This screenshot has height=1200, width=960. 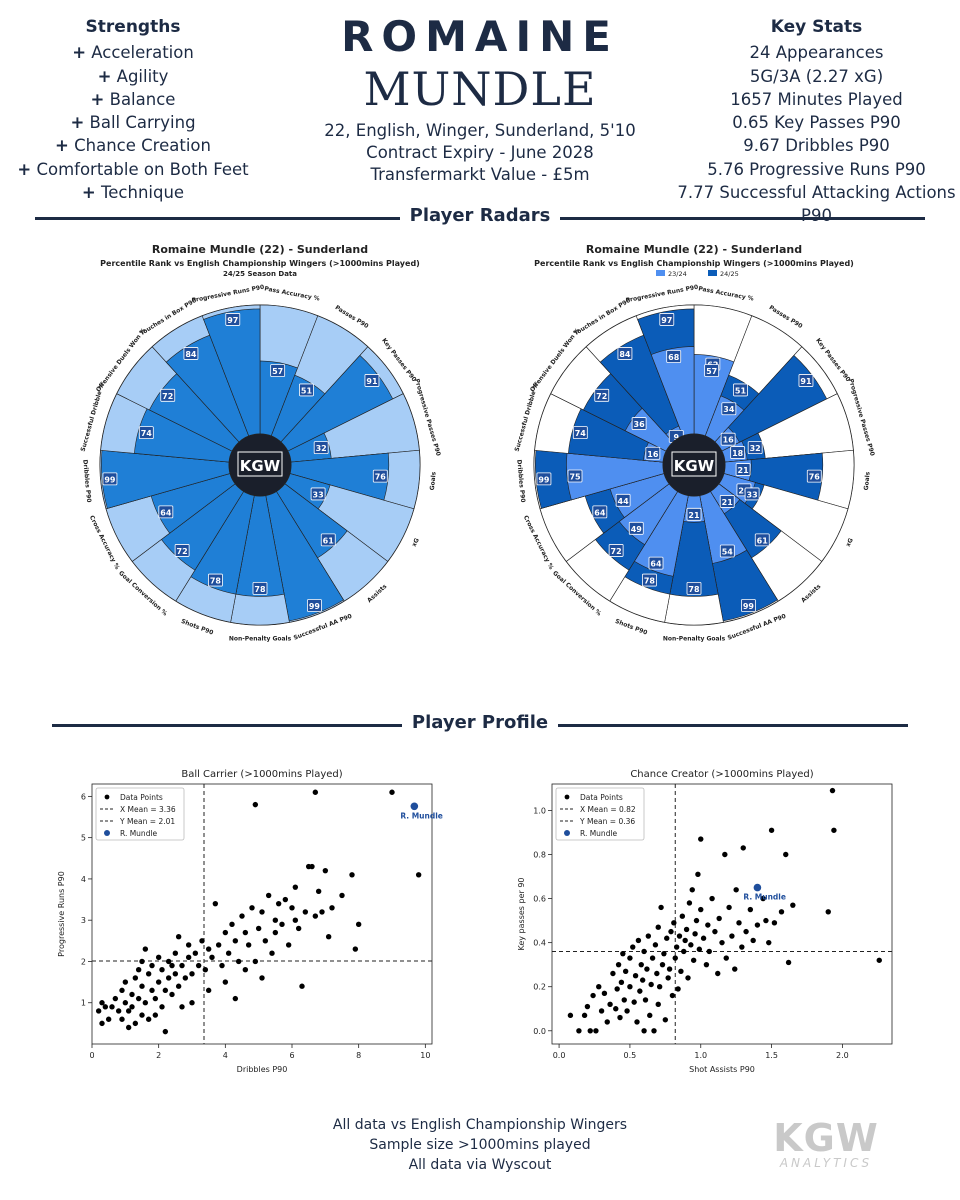 What do you see at coordinates (539, 899) in the screenshot?
I see `y-tick-label: 0.6` at bounding box center [539, 899].